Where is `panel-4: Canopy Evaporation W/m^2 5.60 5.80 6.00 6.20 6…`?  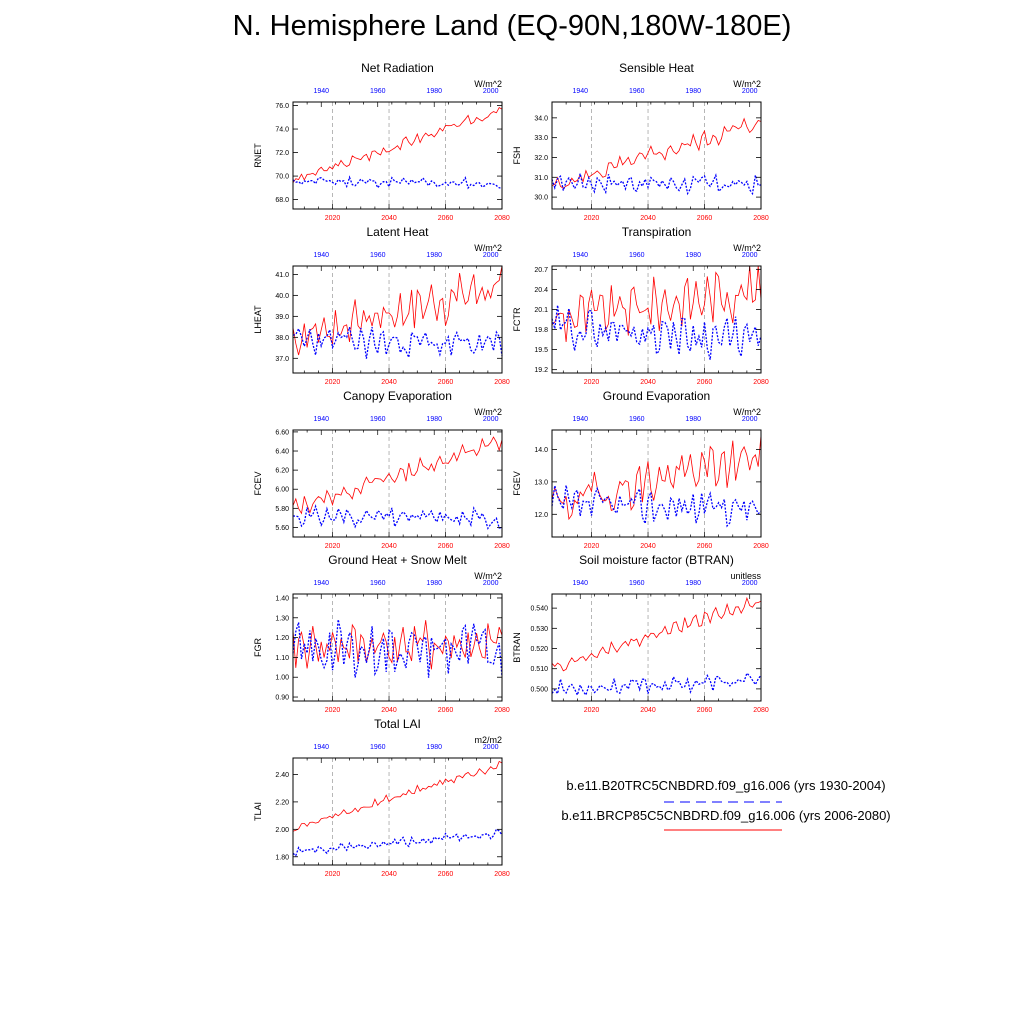
panel-4: Canopy Evaporation W/m^2 5.60 5.80 6.00 6.20 6… is located at coordinates (381, 469).